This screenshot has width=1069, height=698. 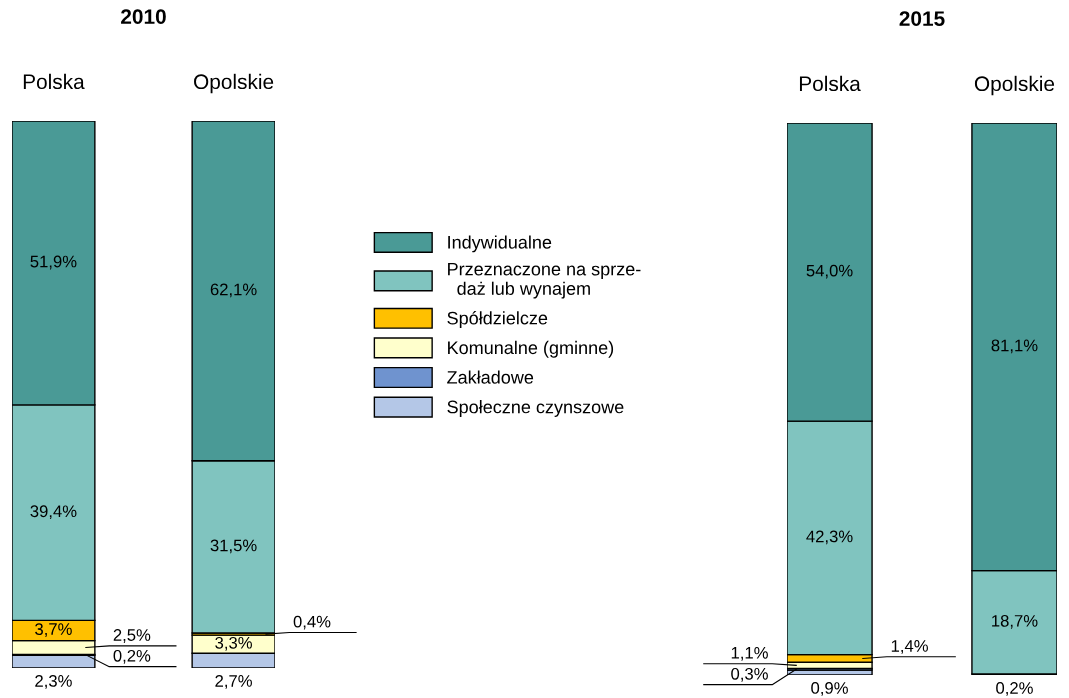 What do you see at coordinates (233, 682) in the screenshot?
I see `data-label: 2,7%` at bounding box center [233, 682].